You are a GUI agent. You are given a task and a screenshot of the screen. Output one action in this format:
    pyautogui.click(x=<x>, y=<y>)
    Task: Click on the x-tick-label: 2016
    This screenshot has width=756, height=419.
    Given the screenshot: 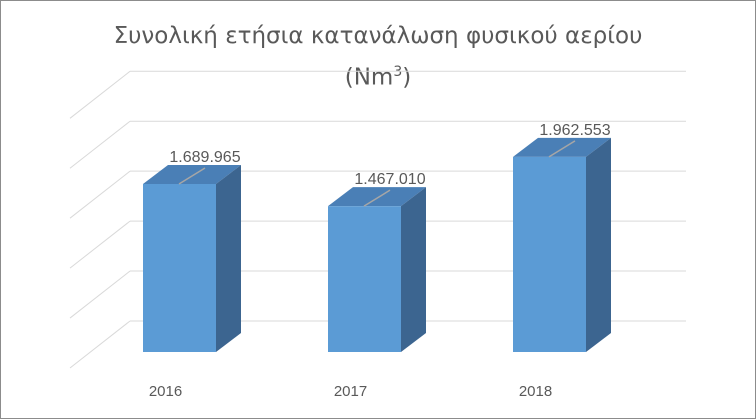 What is the action you would take?
    pyautogui.click(x=165, y=391)
    